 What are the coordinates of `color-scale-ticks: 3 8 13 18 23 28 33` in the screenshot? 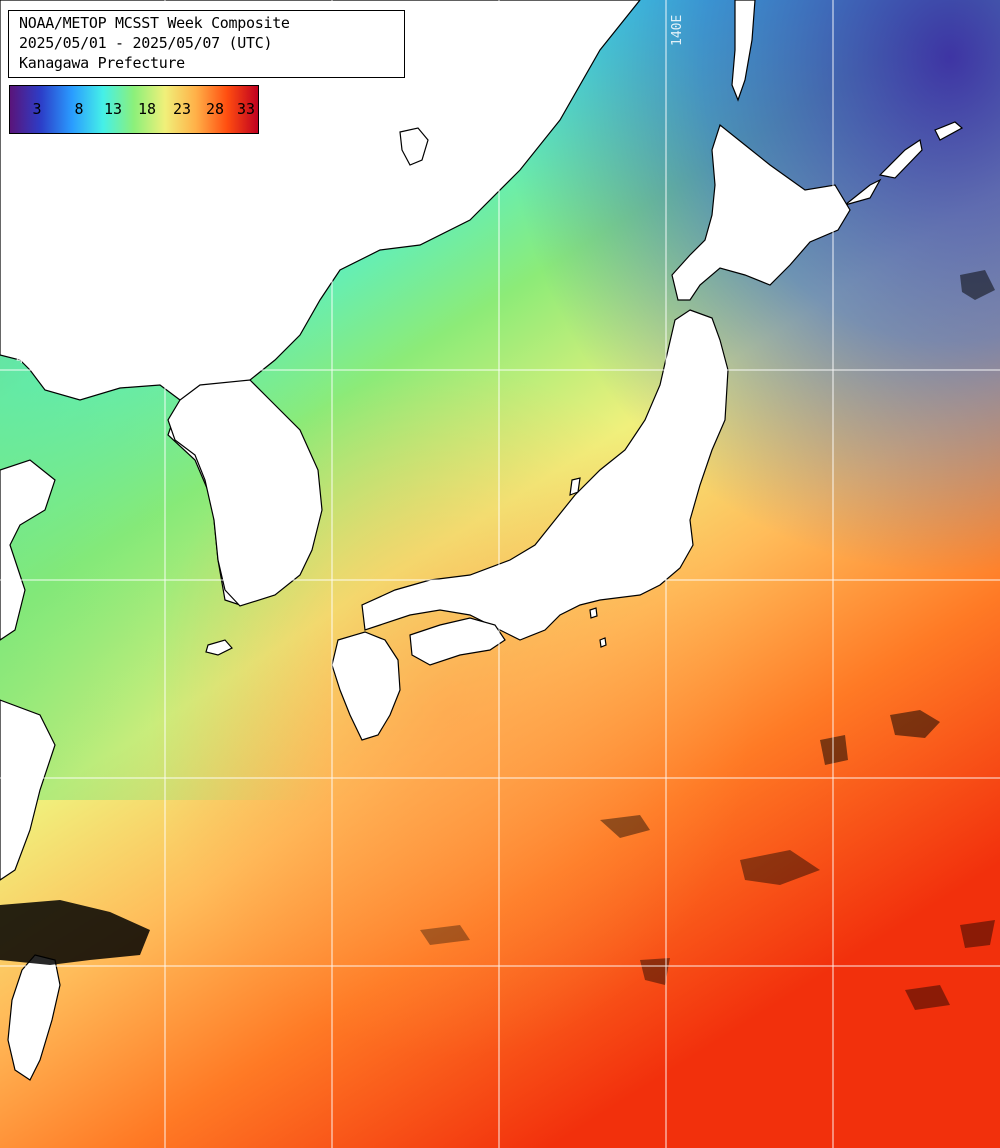 It's located at (134, 109).